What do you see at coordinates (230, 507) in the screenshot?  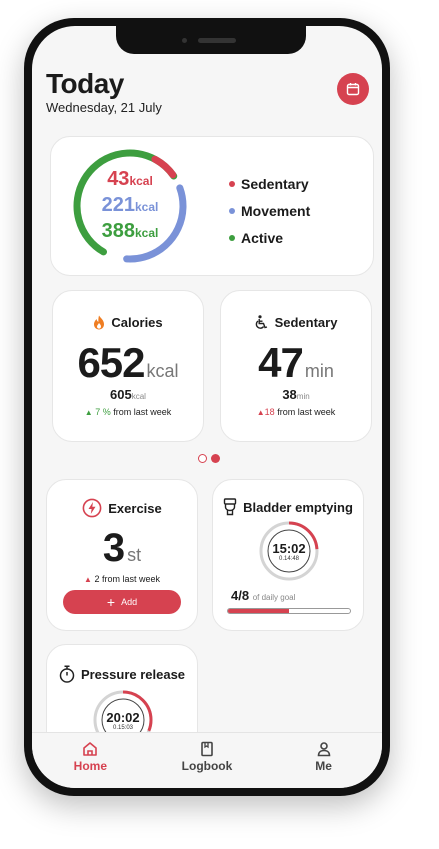 I see `toilet-icon` at bounding box center [230, 507].